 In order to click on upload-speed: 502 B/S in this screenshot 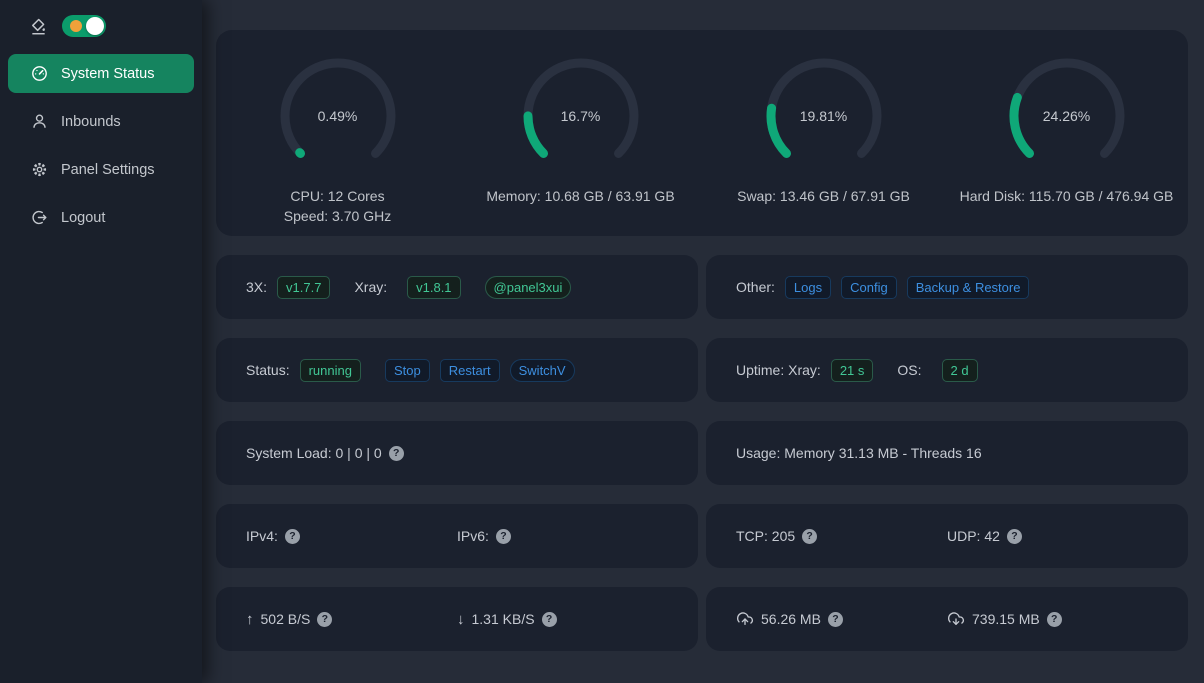, I will do `click(285, 619)`.